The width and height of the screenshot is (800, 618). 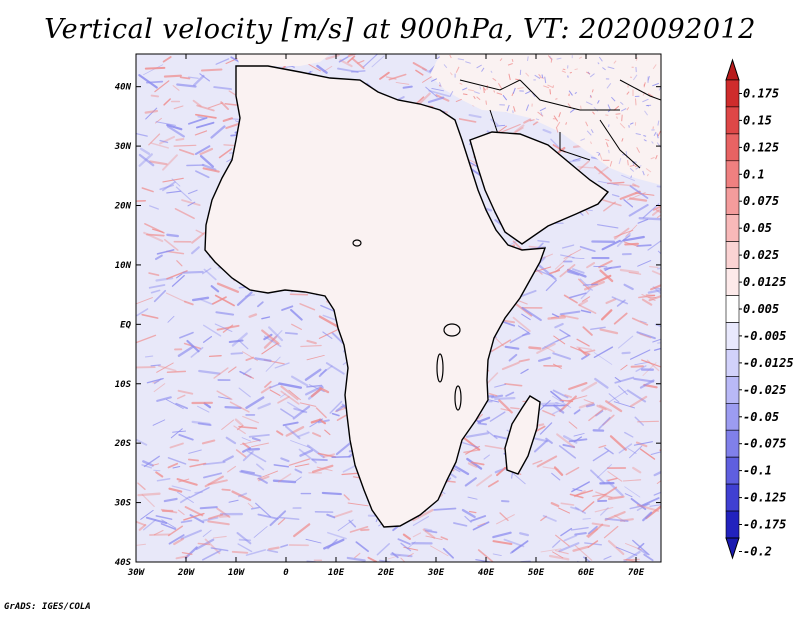 I want to click on colorbar-label: -0.1, so click(x=757, y=471).